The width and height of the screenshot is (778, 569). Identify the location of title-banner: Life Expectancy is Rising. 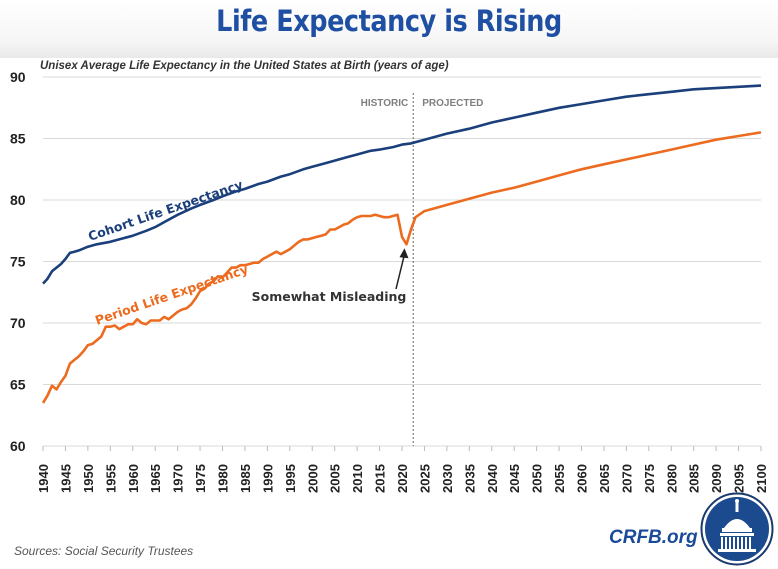
(389, 29).